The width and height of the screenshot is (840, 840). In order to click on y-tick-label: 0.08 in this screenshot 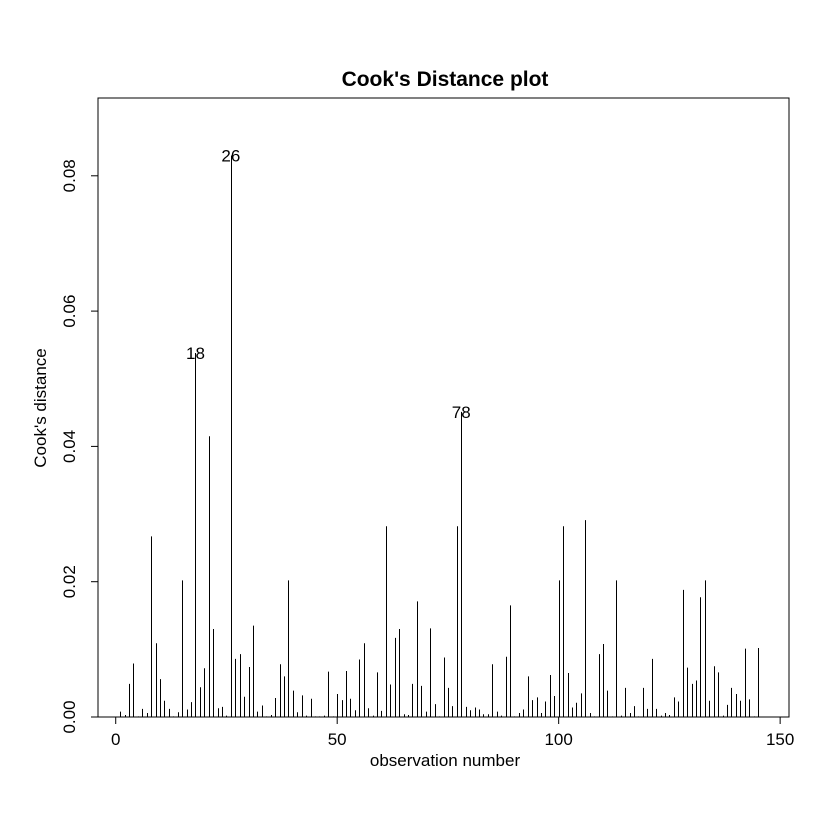, I will do `click(69, 175)`.